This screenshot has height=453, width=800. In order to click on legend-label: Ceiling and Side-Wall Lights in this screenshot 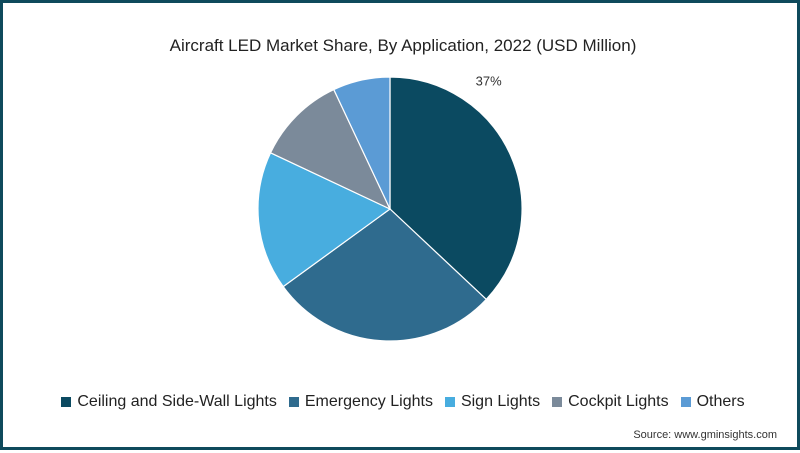, I will do `click(177, 401)`.